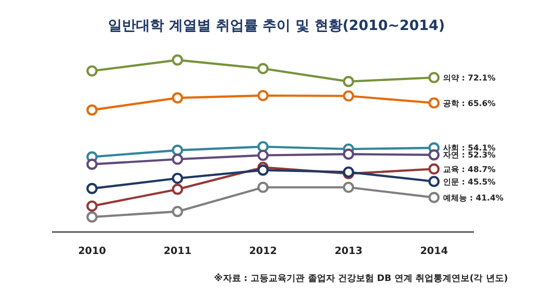  What do you see at coordinates (469, 169) in the screenshot?
I see `data-label: 교육 : 48.7%` at bounding box center [469, 169].